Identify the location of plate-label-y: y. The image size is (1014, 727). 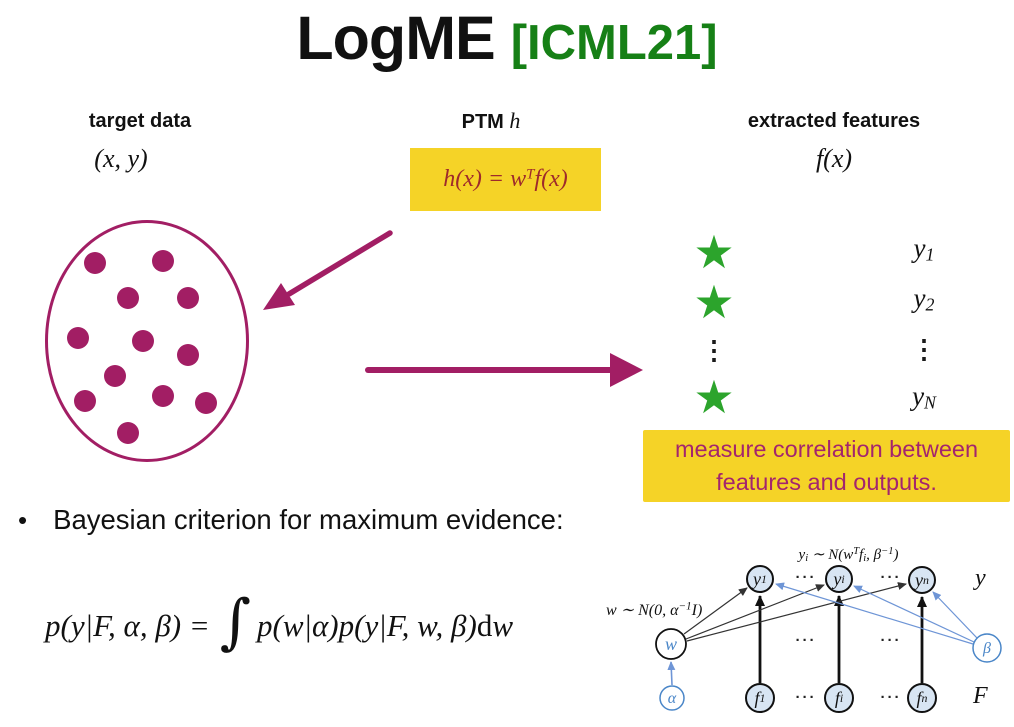
(980, 578).